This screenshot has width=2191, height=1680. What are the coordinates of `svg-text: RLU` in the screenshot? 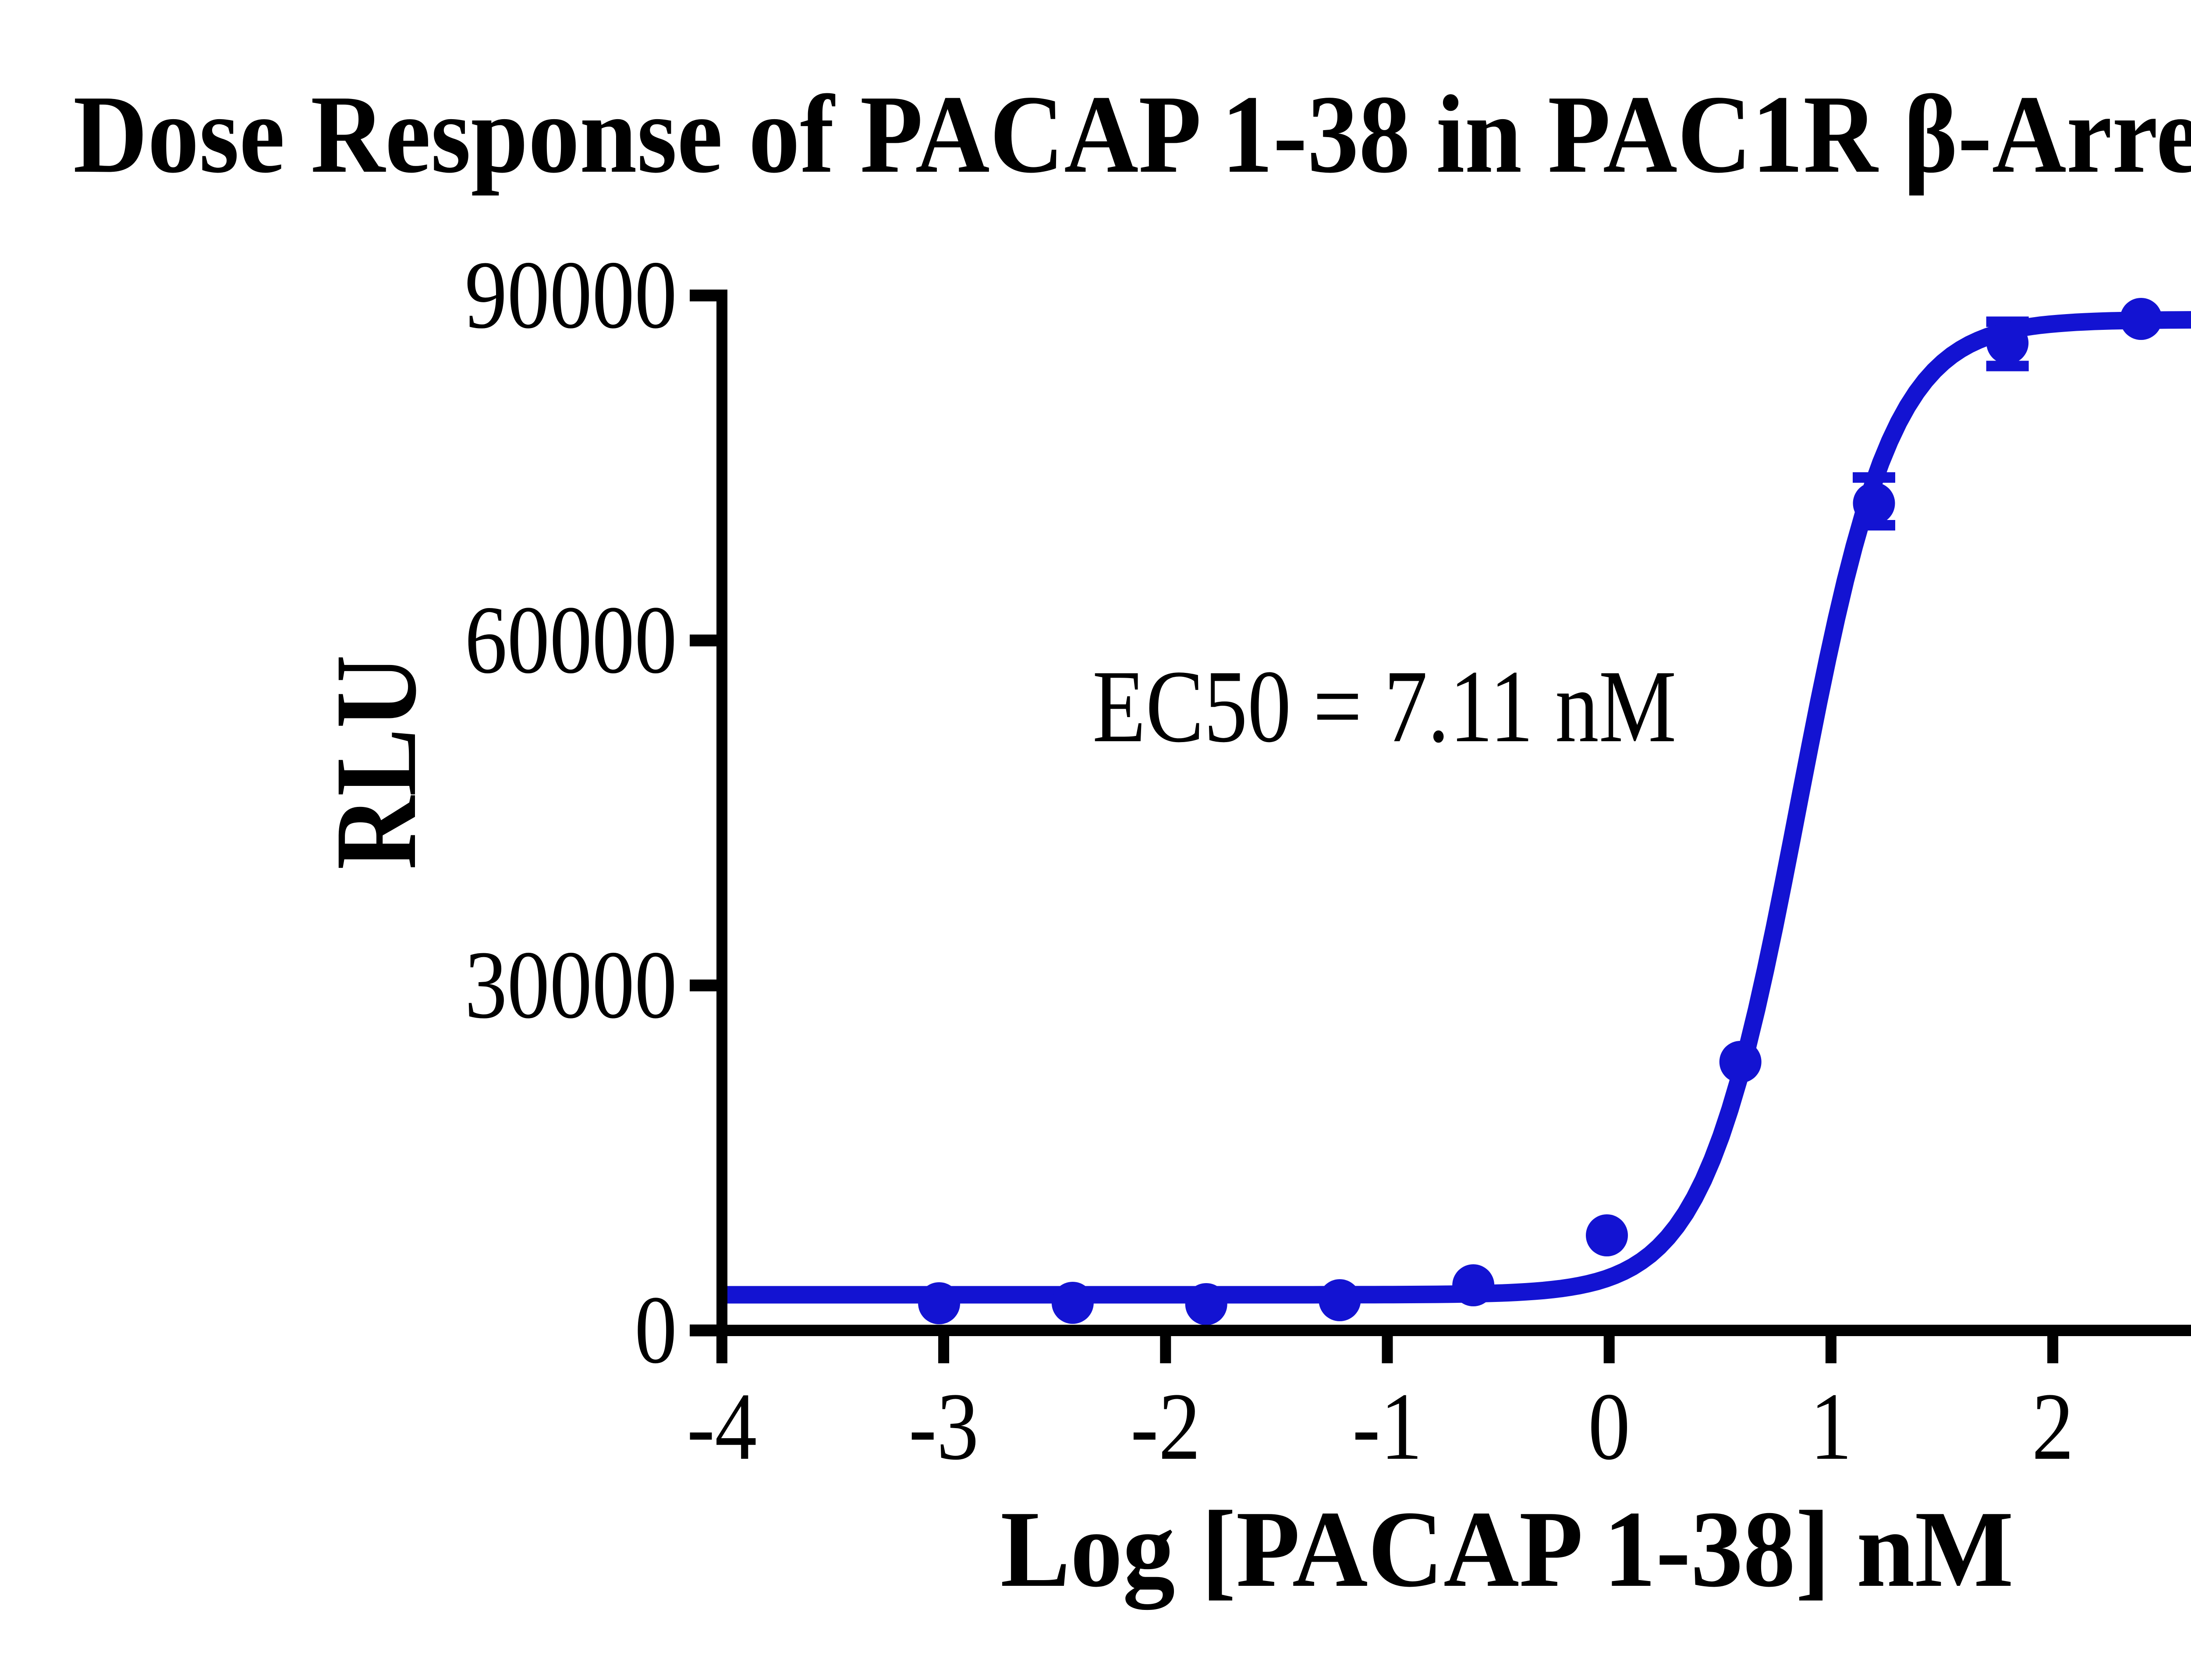 It's located at (376, 762).